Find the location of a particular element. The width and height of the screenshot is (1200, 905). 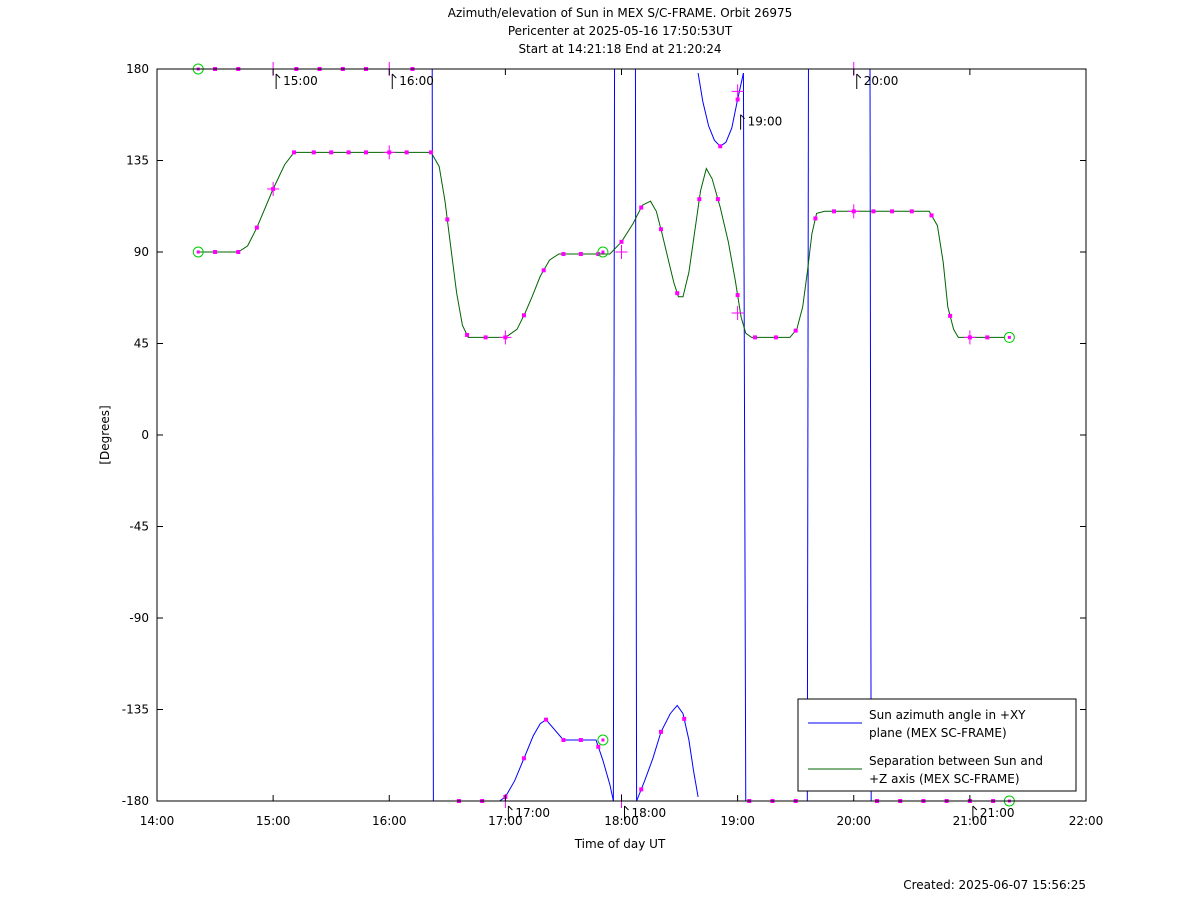

chart-title-3: Start at 14:21:18 End at 21:20:24 is located at coordinates (619, 49).